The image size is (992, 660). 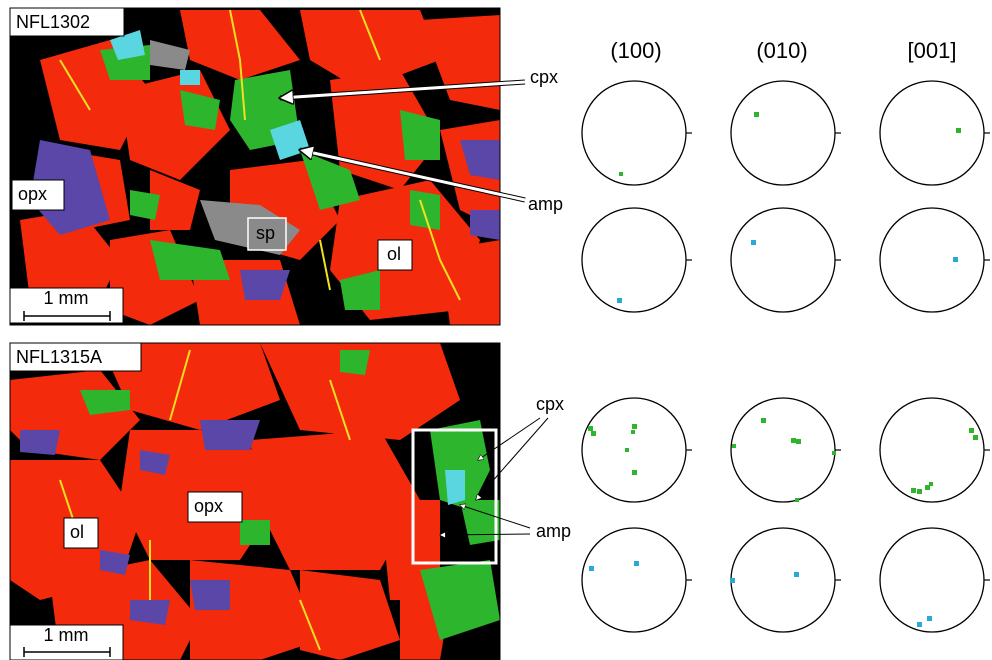 What do you see at coordinates (413, 176) in the screenshot?
I see `arrow` at bounding box center [413, 176].